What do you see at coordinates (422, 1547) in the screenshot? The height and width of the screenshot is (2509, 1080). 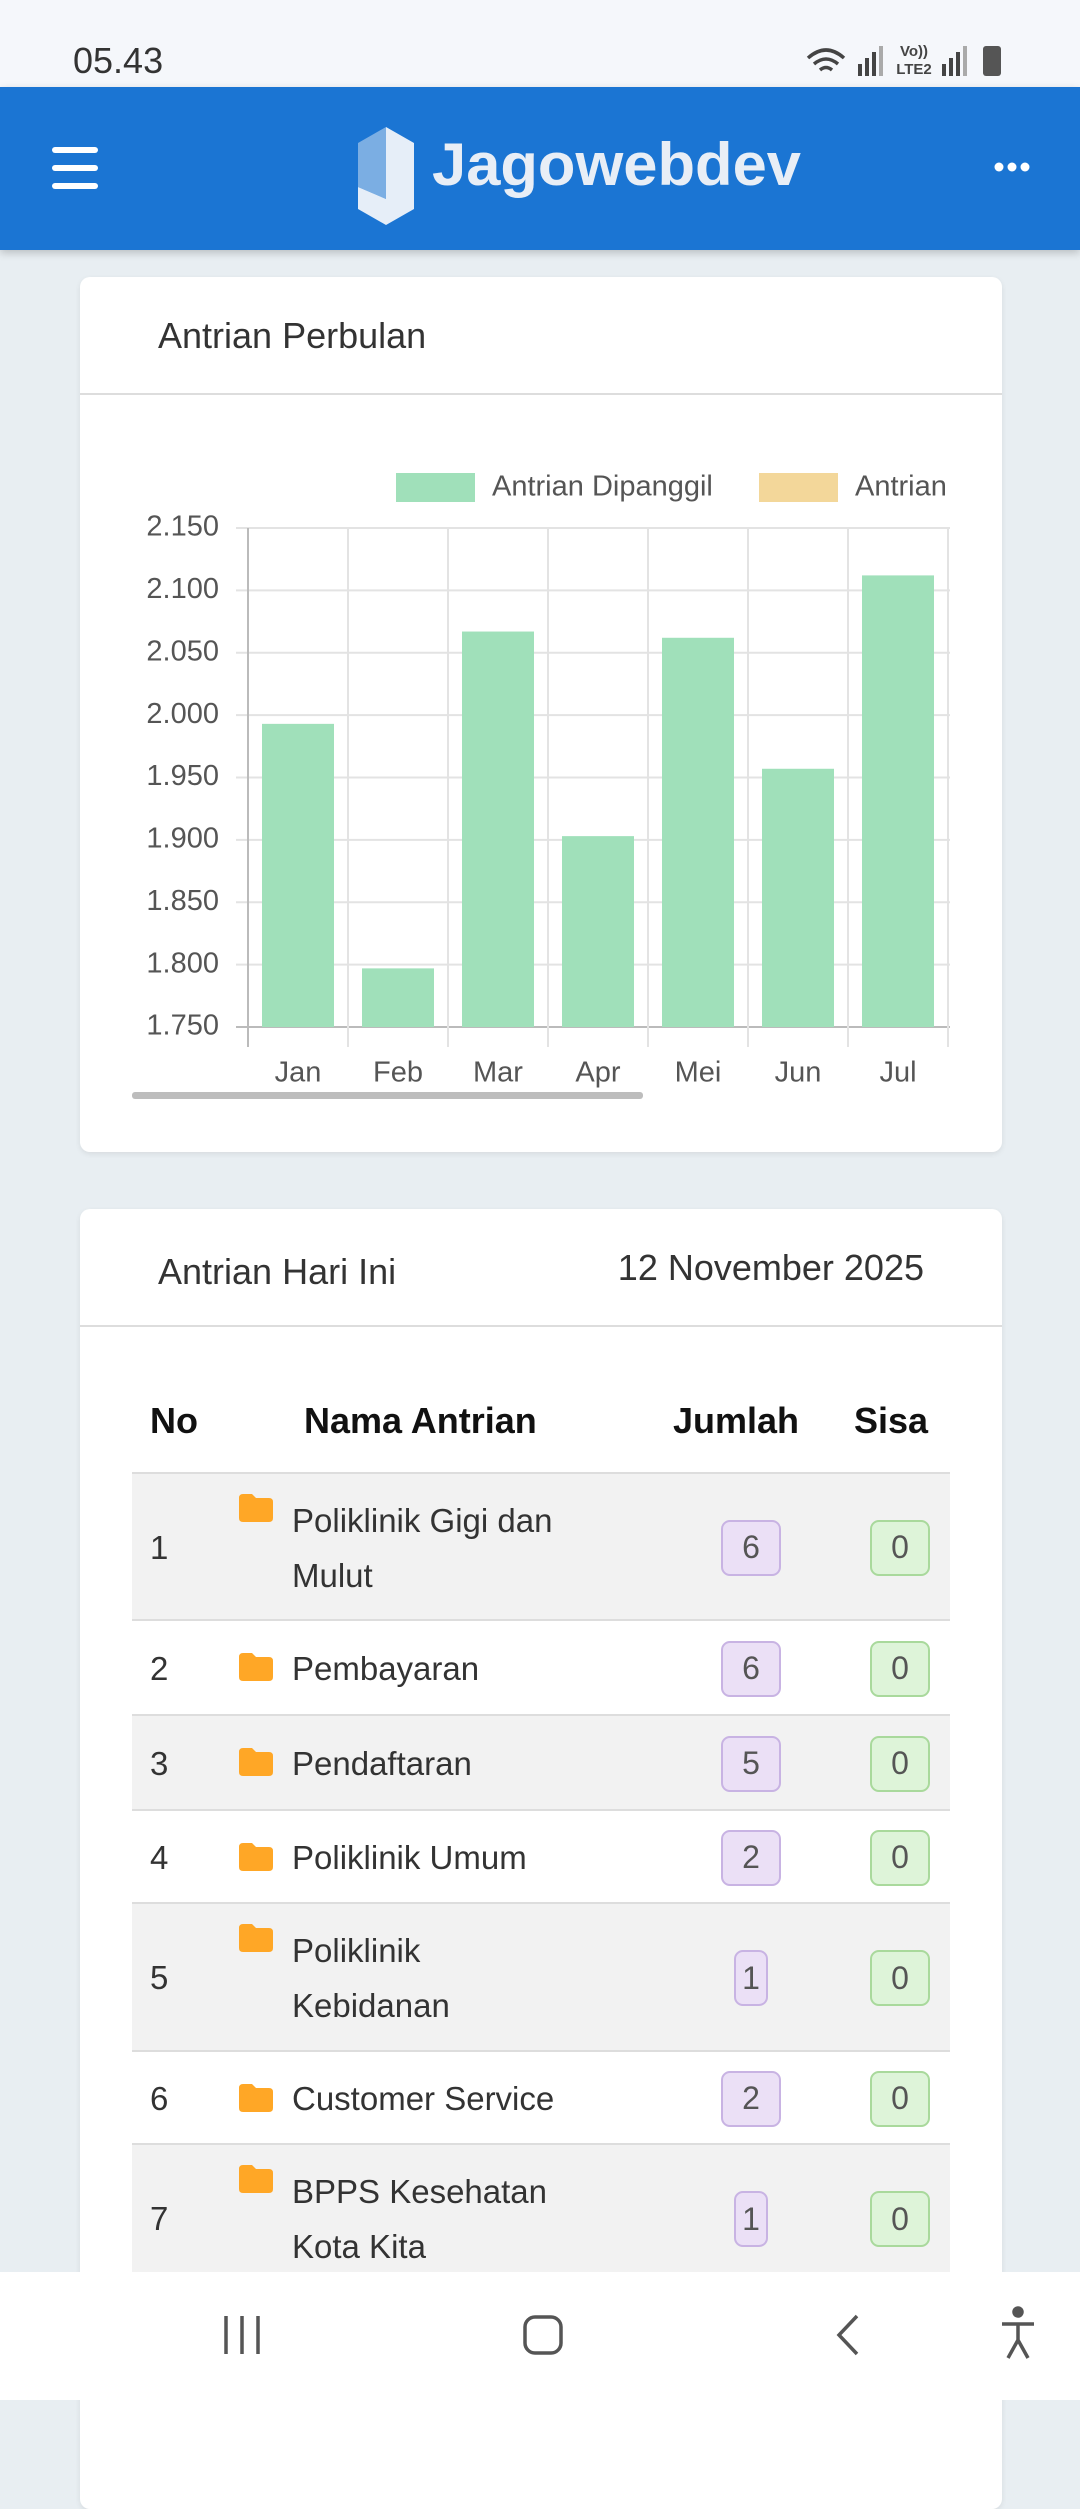 I see `queue-name: Poliklinik Gigi dan Mulut` at bounding box center [422, 1547].